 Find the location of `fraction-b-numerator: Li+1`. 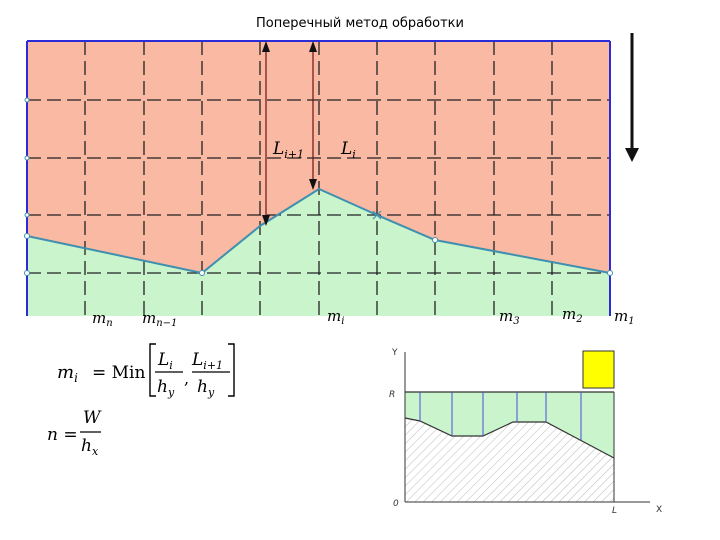

fraction-b-numerator: Li+1 is located at coordinates (207, 361).